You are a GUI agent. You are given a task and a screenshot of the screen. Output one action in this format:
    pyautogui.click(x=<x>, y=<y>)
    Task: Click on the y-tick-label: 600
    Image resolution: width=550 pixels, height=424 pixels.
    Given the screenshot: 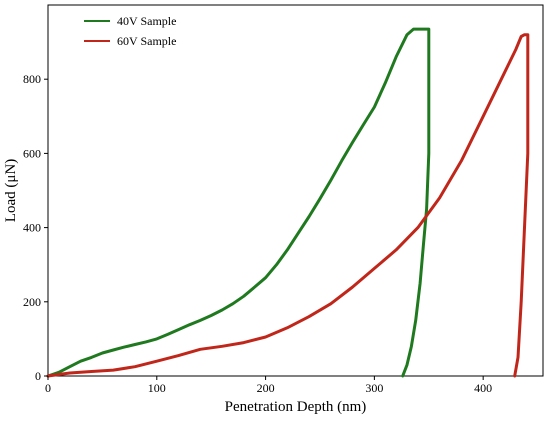 What is the action you would take?
    pyautogui.click(x=32, y=153)
    